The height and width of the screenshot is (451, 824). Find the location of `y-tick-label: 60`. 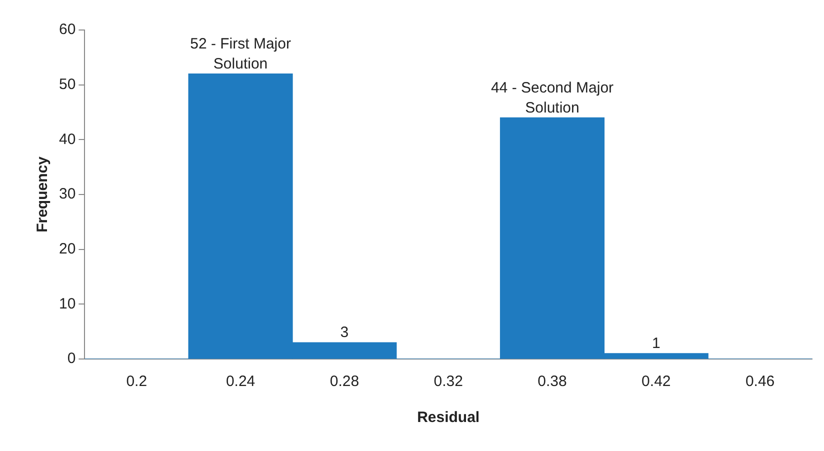

y-tick-label: 60 is located at coordinates (67, 29).